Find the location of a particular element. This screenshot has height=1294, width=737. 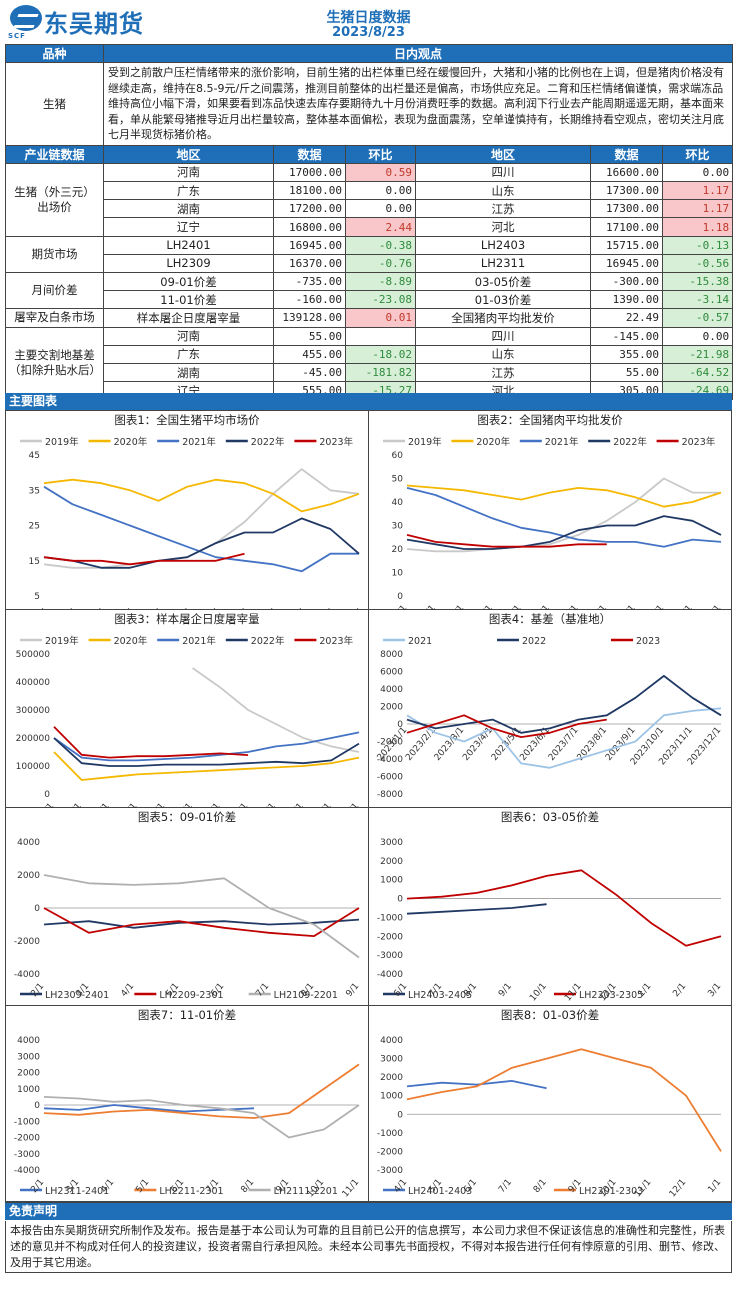

change-cell: -18.02 is located at coordinates (380, 354).